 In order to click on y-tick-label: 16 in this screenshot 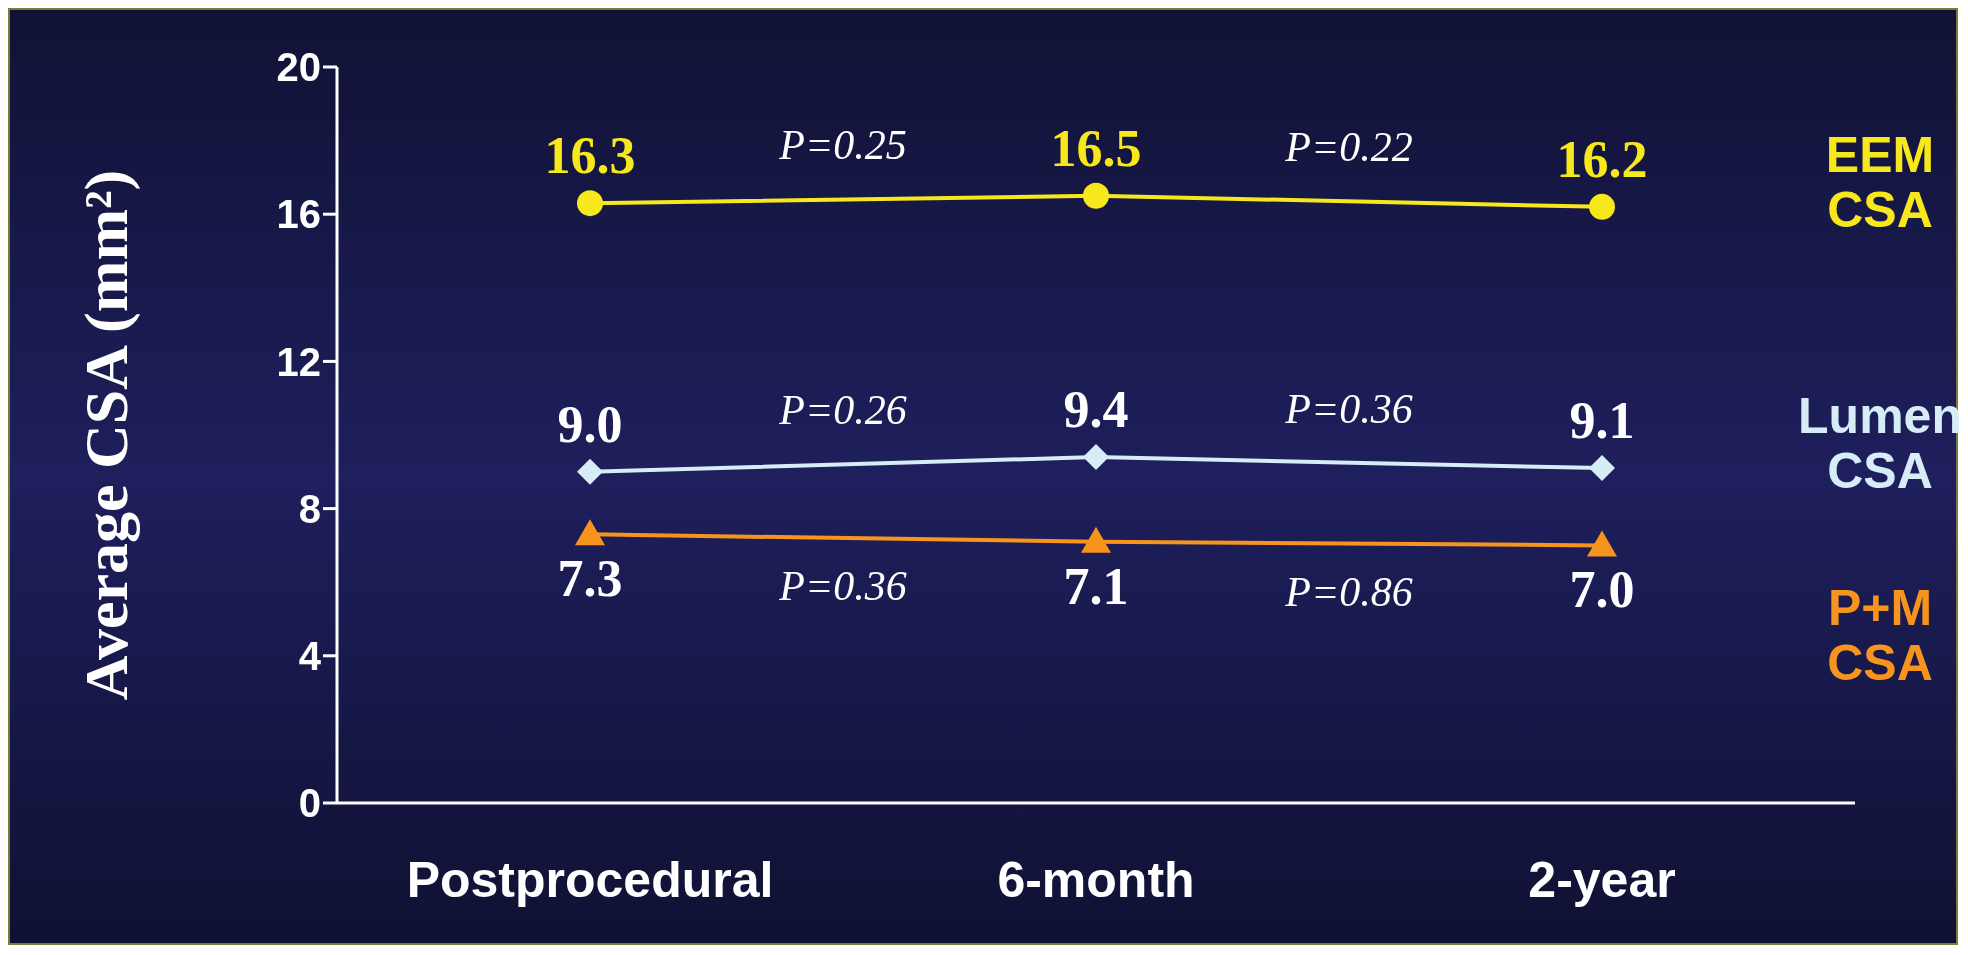, I will do `click(298, 214)`.